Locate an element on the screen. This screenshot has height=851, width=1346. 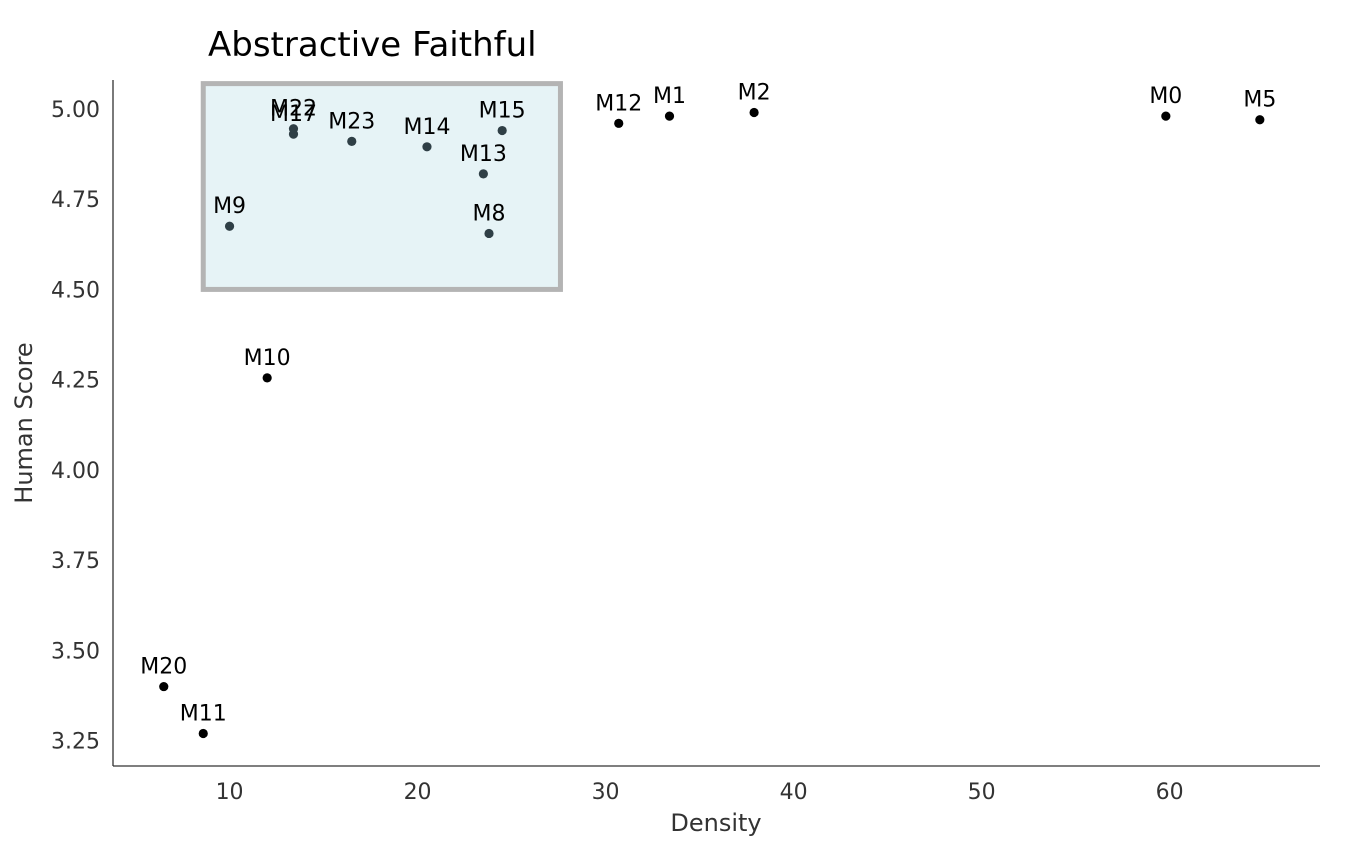
x-tick-label: 20 is located at coordinates (418, 792).